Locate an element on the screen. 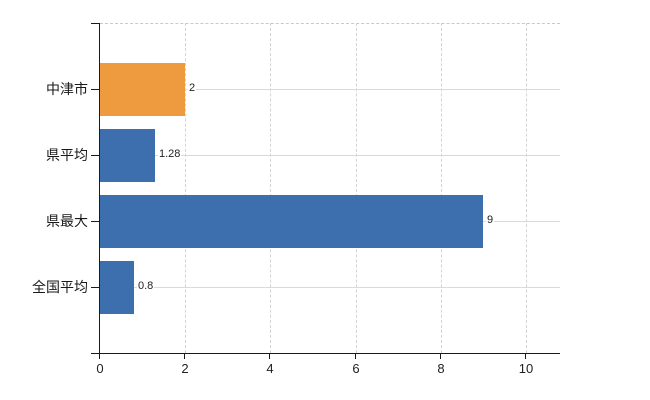 Image resolution: width=650 pixels, height=400 pixels. plot-top-border is located at coordinates (330, 23).